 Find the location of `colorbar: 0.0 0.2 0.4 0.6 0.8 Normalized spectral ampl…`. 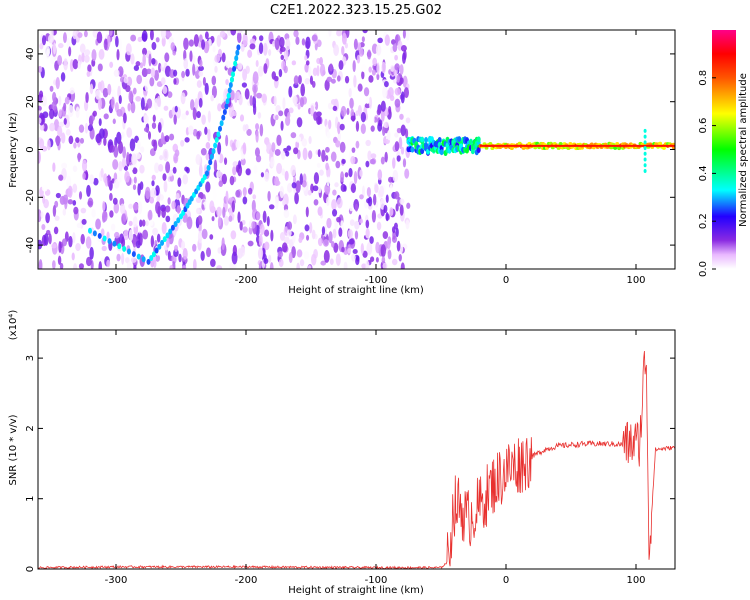

colorbar: 0.0 0.2 0.4 0.6 0.8 Normalized spectral ampl… is located at coordinates (723, 153).